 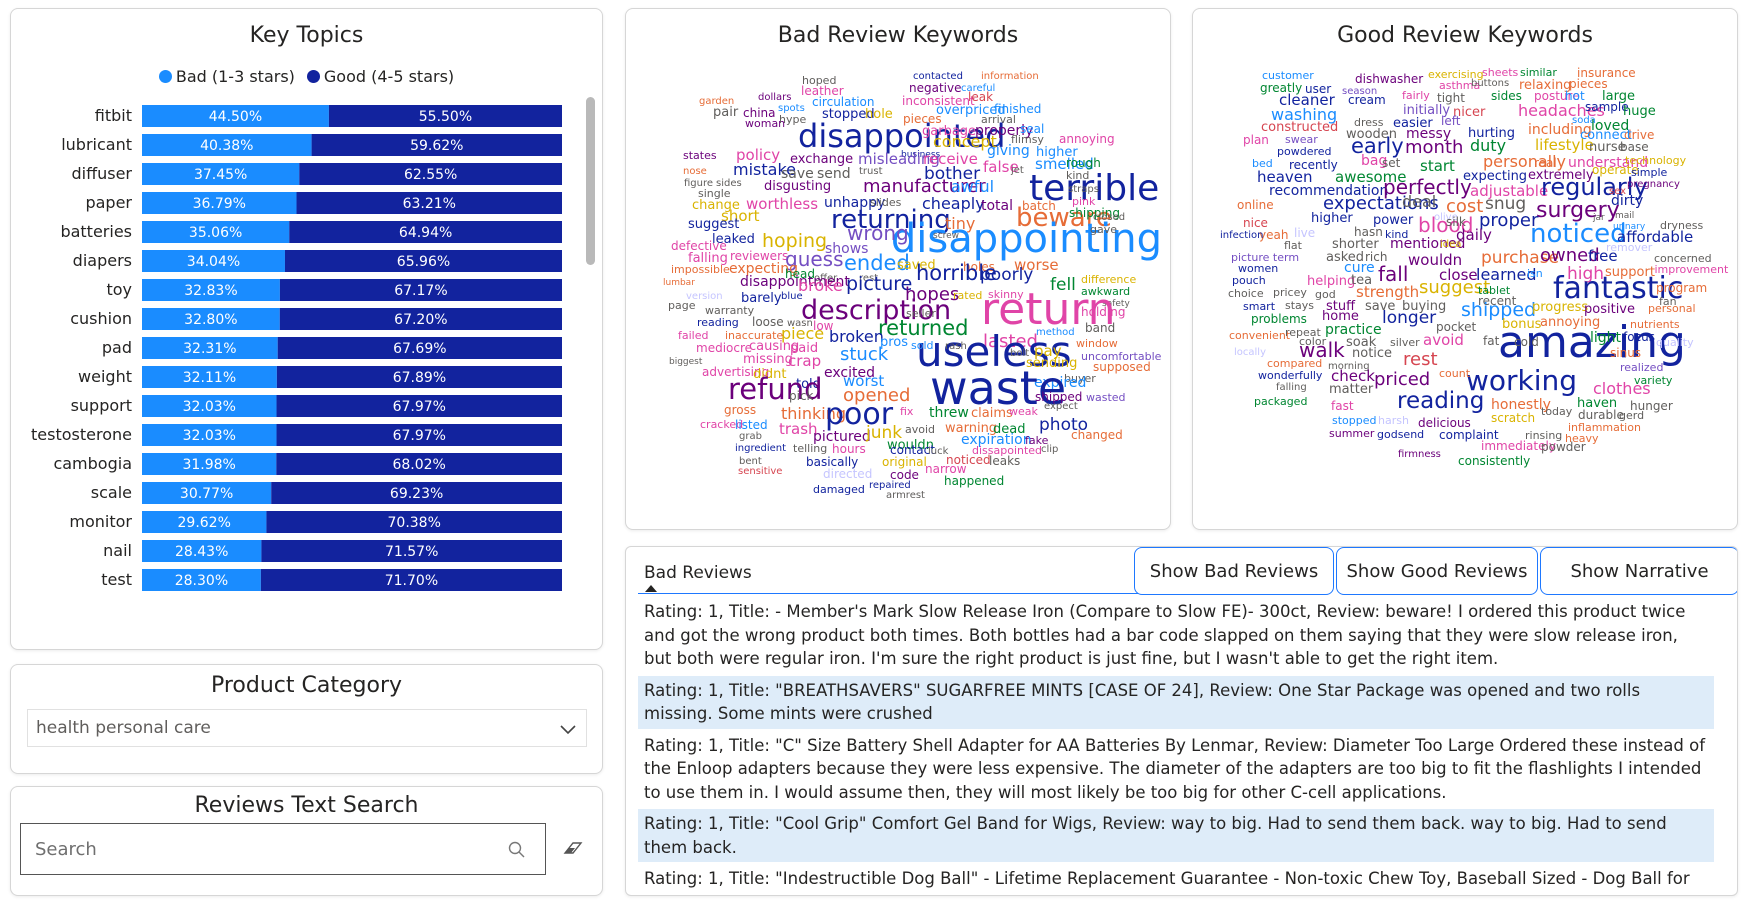 What do you see at coordinates (877, 263) in the screenshot?
I see `word-cloud-word: ended` at bounding box center [877, 263].